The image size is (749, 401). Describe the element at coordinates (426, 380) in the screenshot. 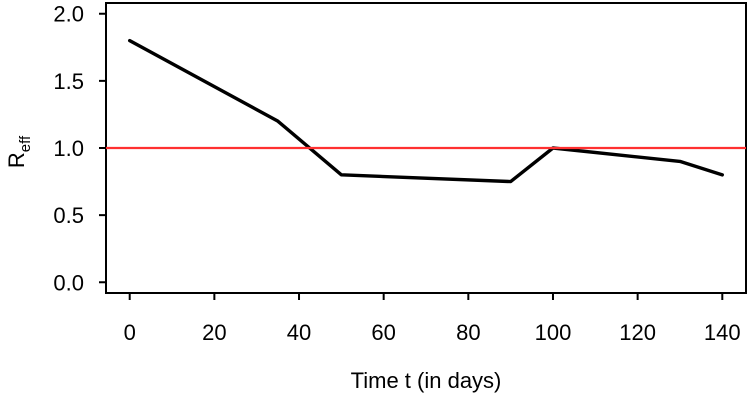

I see `x-axis-title: Time t (in days)` at that location.